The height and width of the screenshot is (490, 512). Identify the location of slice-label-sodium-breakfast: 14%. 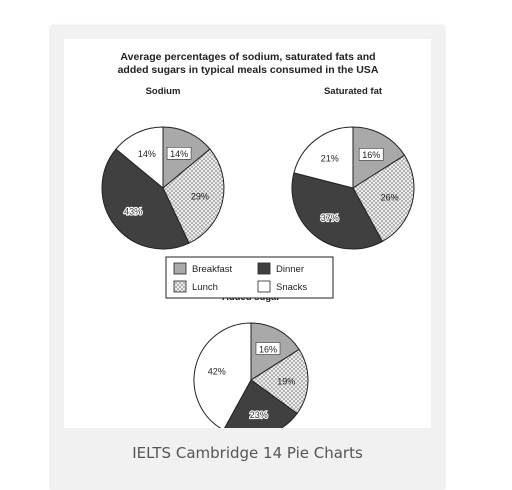
(179, 153).